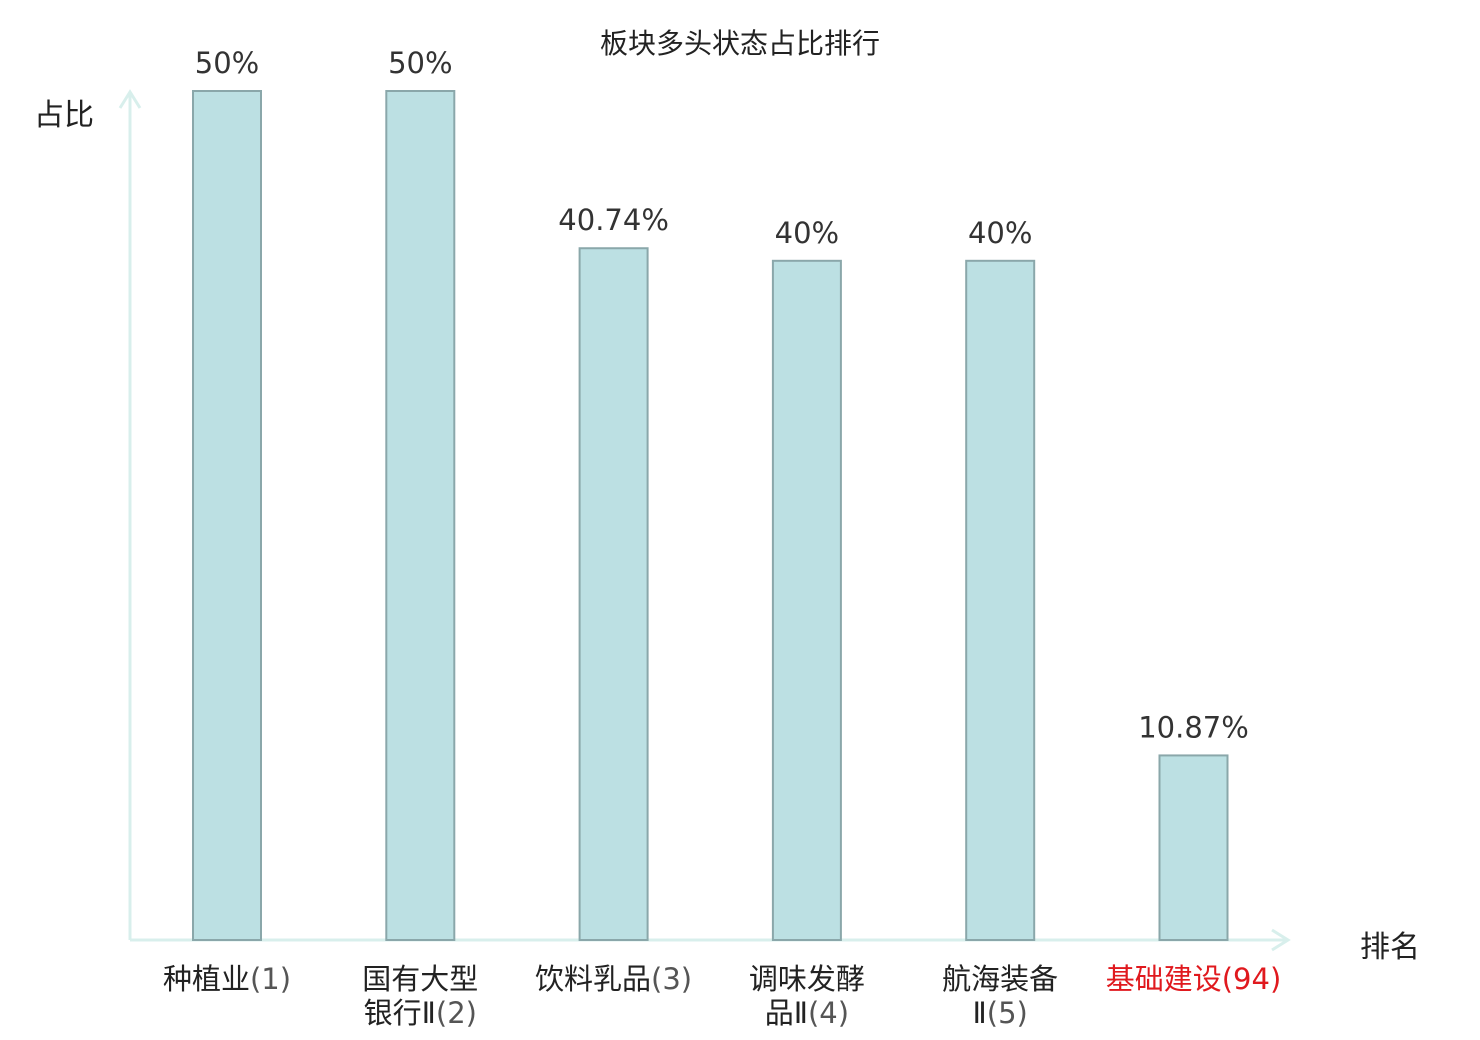  I want to click on y-axis-label: 占比, so click(64, 115).